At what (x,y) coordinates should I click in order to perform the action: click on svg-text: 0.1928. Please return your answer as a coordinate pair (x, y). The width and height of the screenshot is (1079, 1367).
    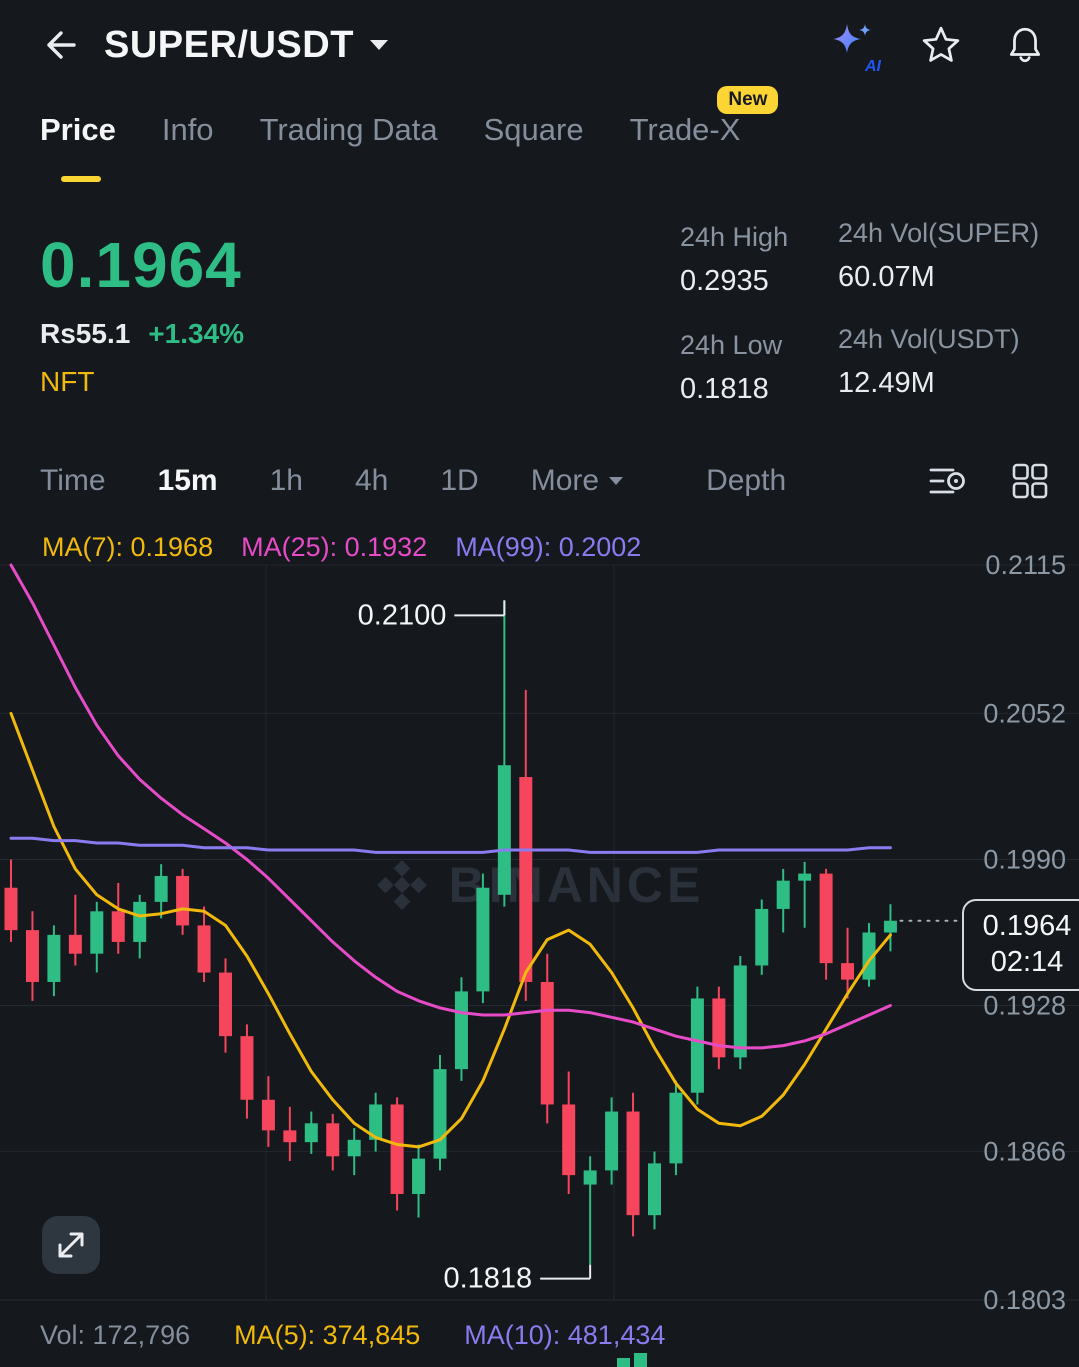
    Looking at the image, I should click on (1024, 1006).